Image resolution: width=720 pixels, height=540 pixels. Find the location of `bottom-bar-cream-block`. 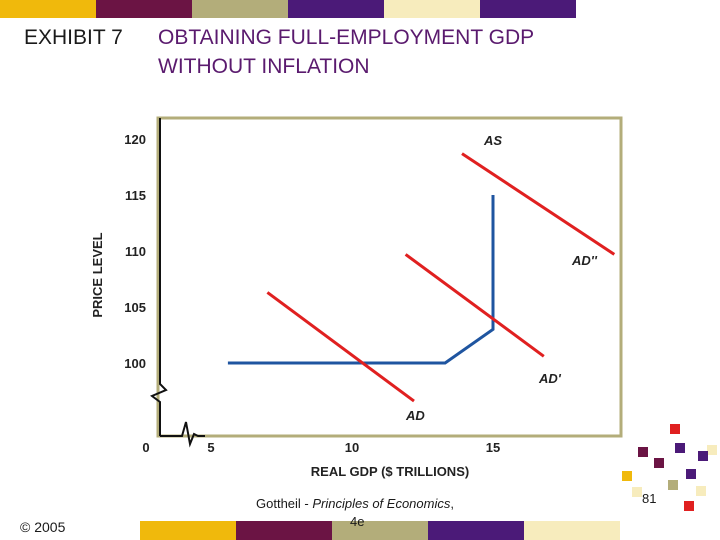

bottom-bar-cream-block is located at coordinates (572, 530).